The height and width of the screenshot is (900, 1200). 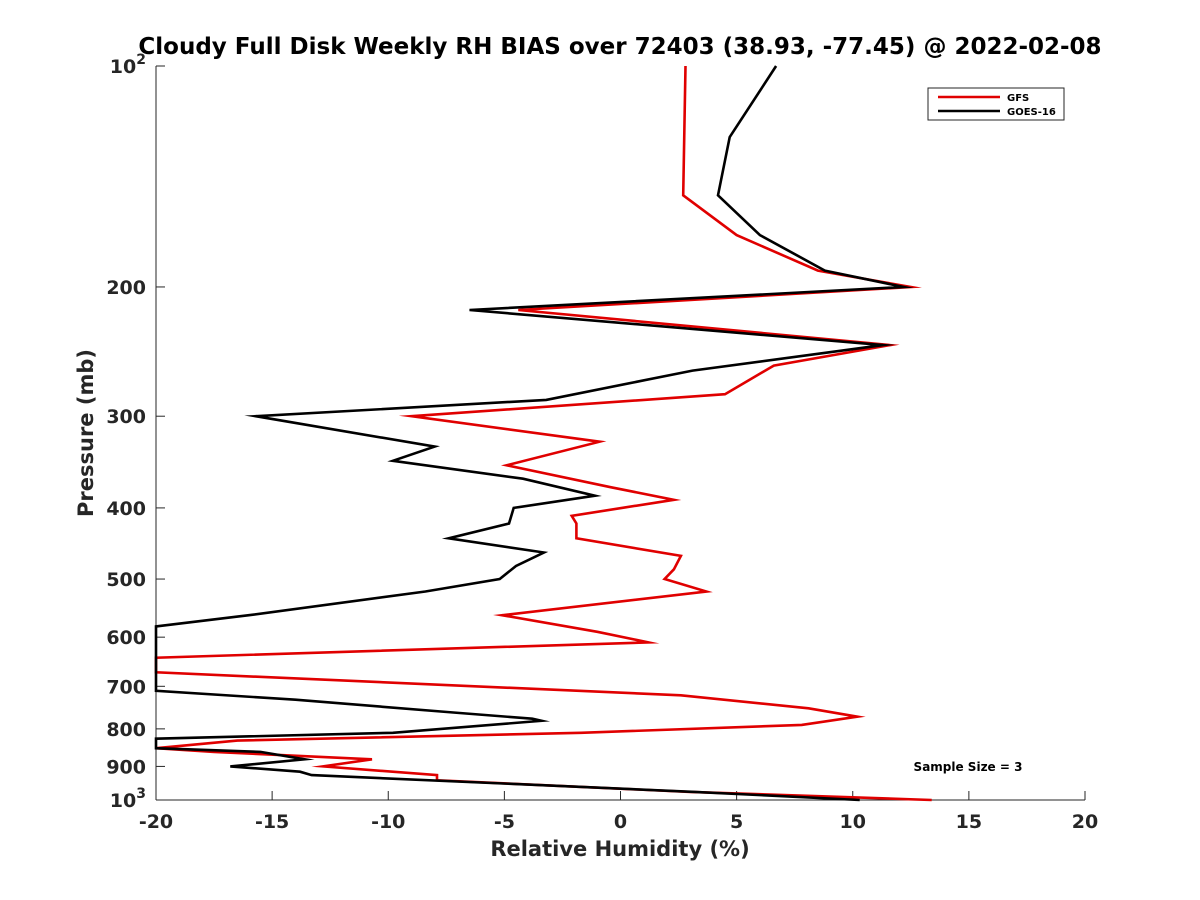 I want to click on legend-label: GFS, so click(x=1018, y=98).